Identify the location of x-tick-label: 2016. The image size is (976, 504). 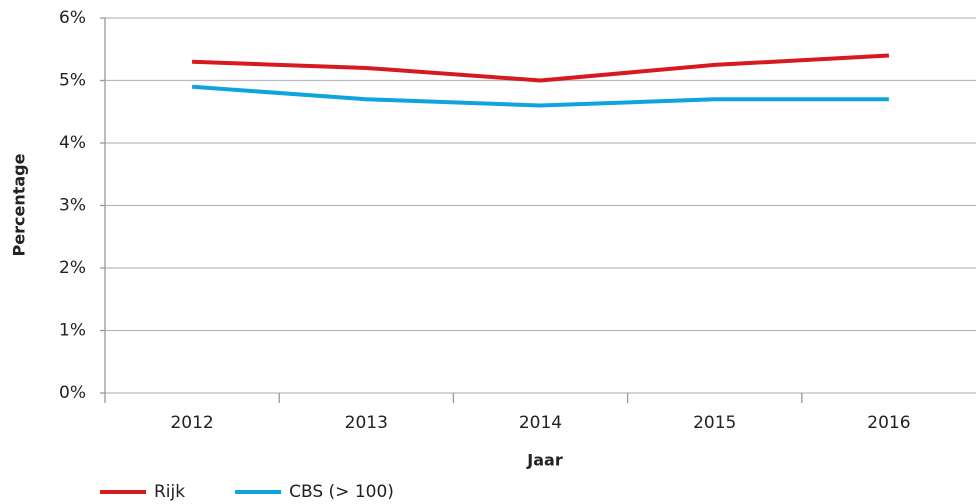
(888, 423).